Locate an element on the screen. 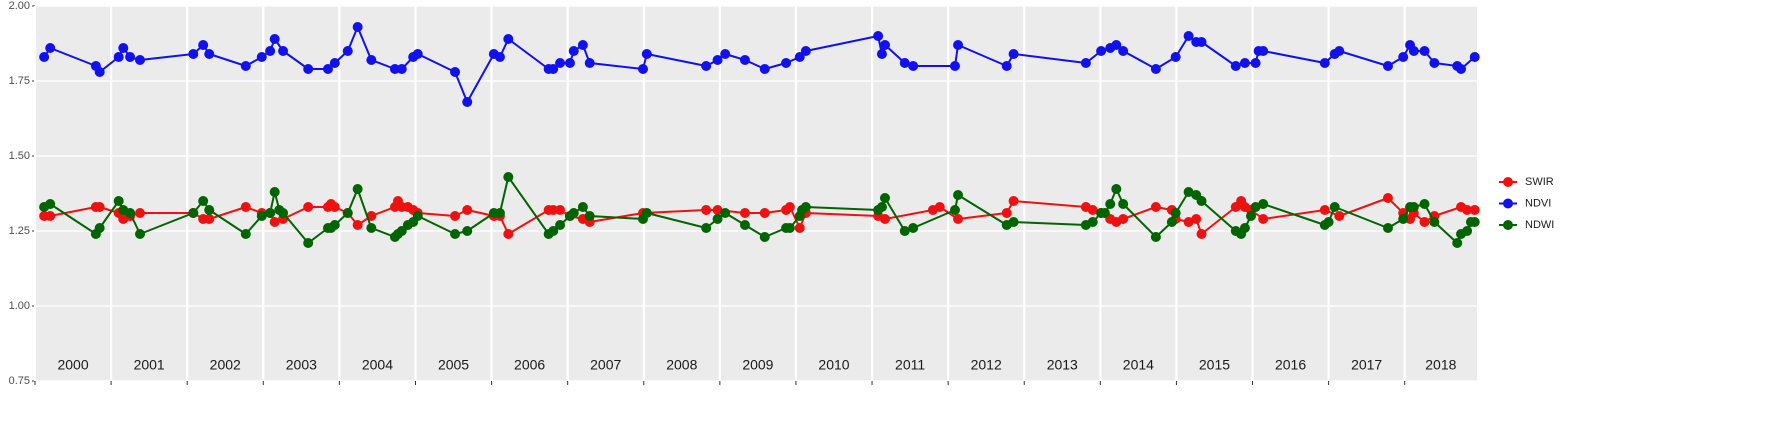  year-label: 2015 is located at coordinates (1214, 365).